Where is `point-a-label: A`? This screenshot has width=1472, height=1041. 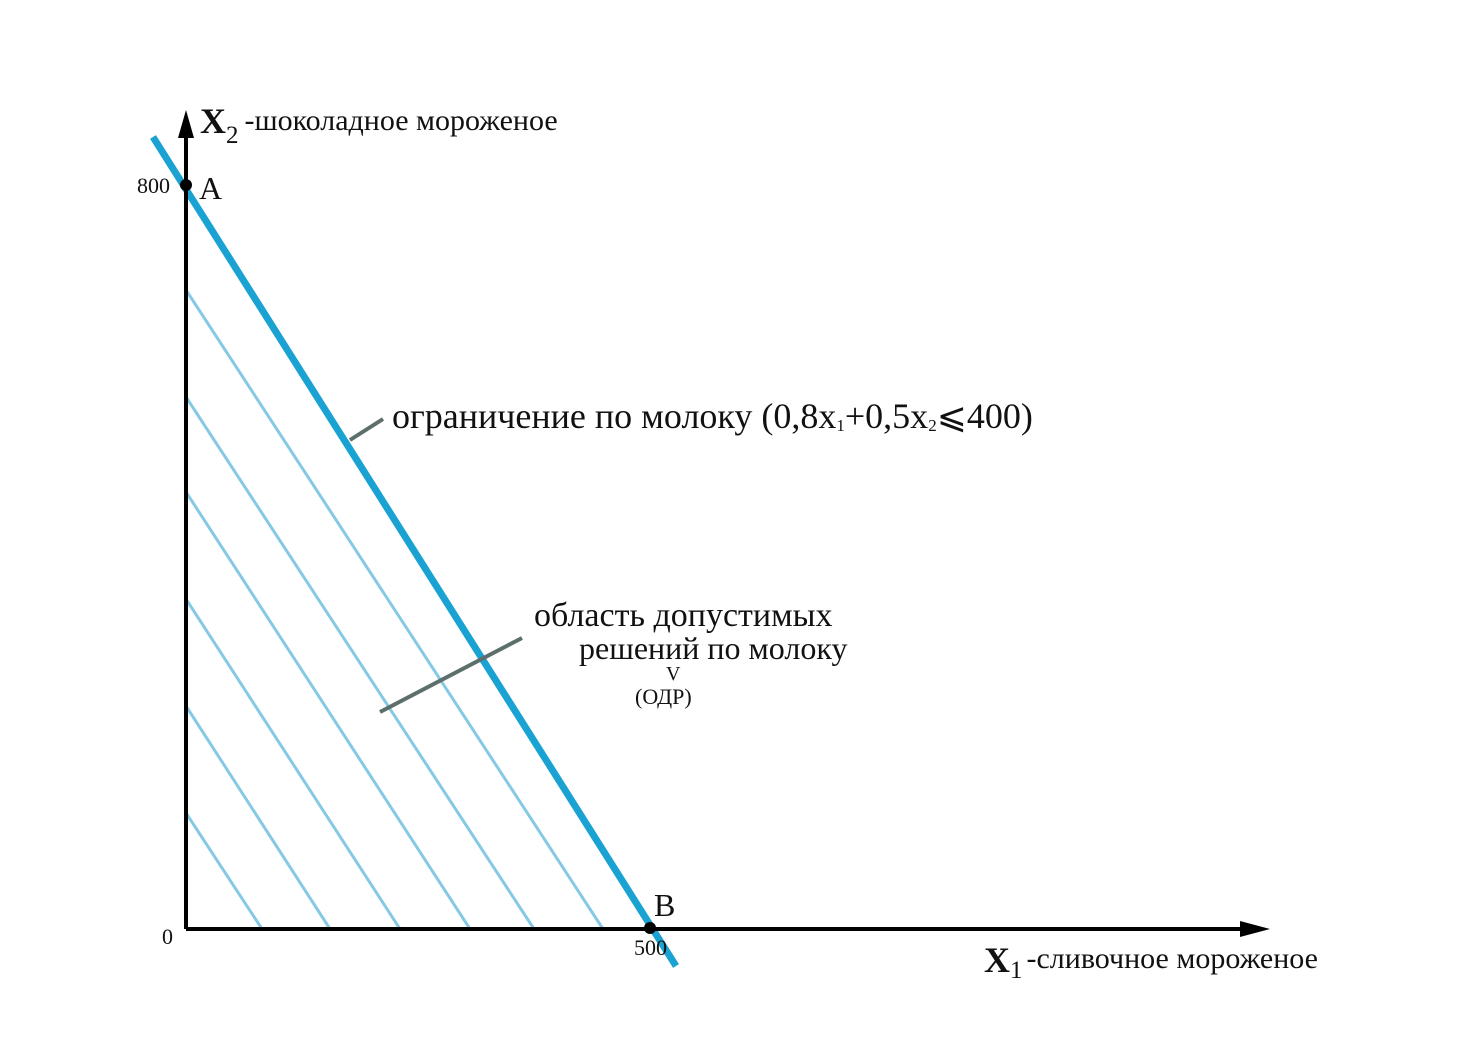
point-a-label: A is located at coordinates (210, 188).